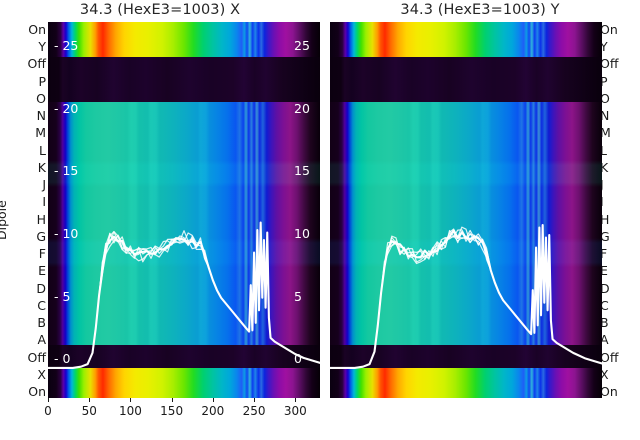 This screenshot has height=440, width=640. Describe the element at coordinates (184, 39) in the screenshot. I see `panel-x-top-spectrum-band` at that location.